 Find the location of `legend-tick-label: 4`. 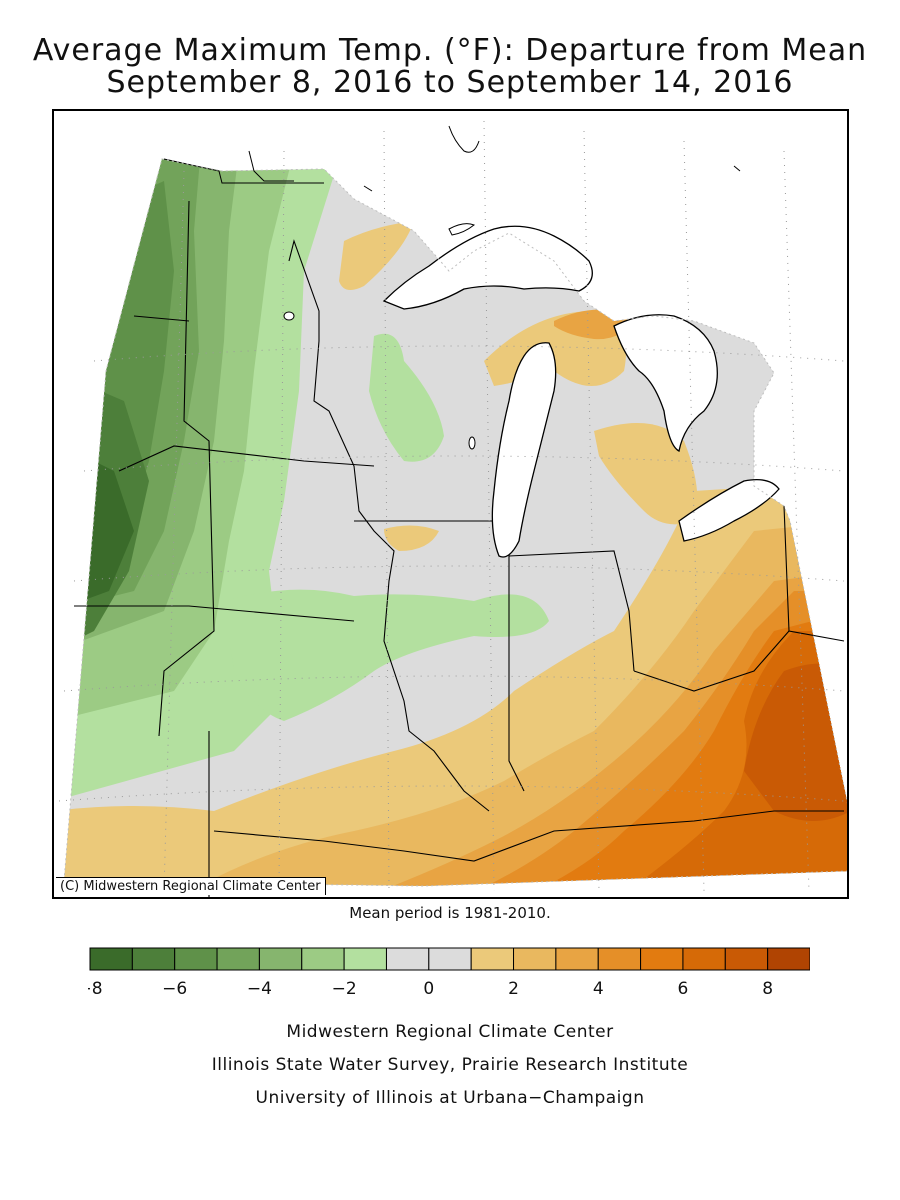

legend-tick-label: 4 is located at coordinates (598, 989).